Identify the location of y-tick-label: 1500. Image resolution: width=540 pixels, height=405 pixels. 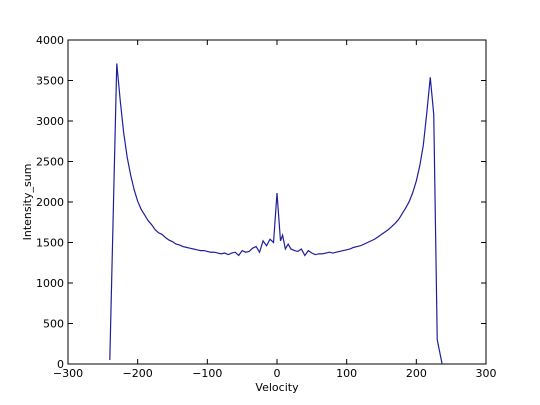
(50, 243).